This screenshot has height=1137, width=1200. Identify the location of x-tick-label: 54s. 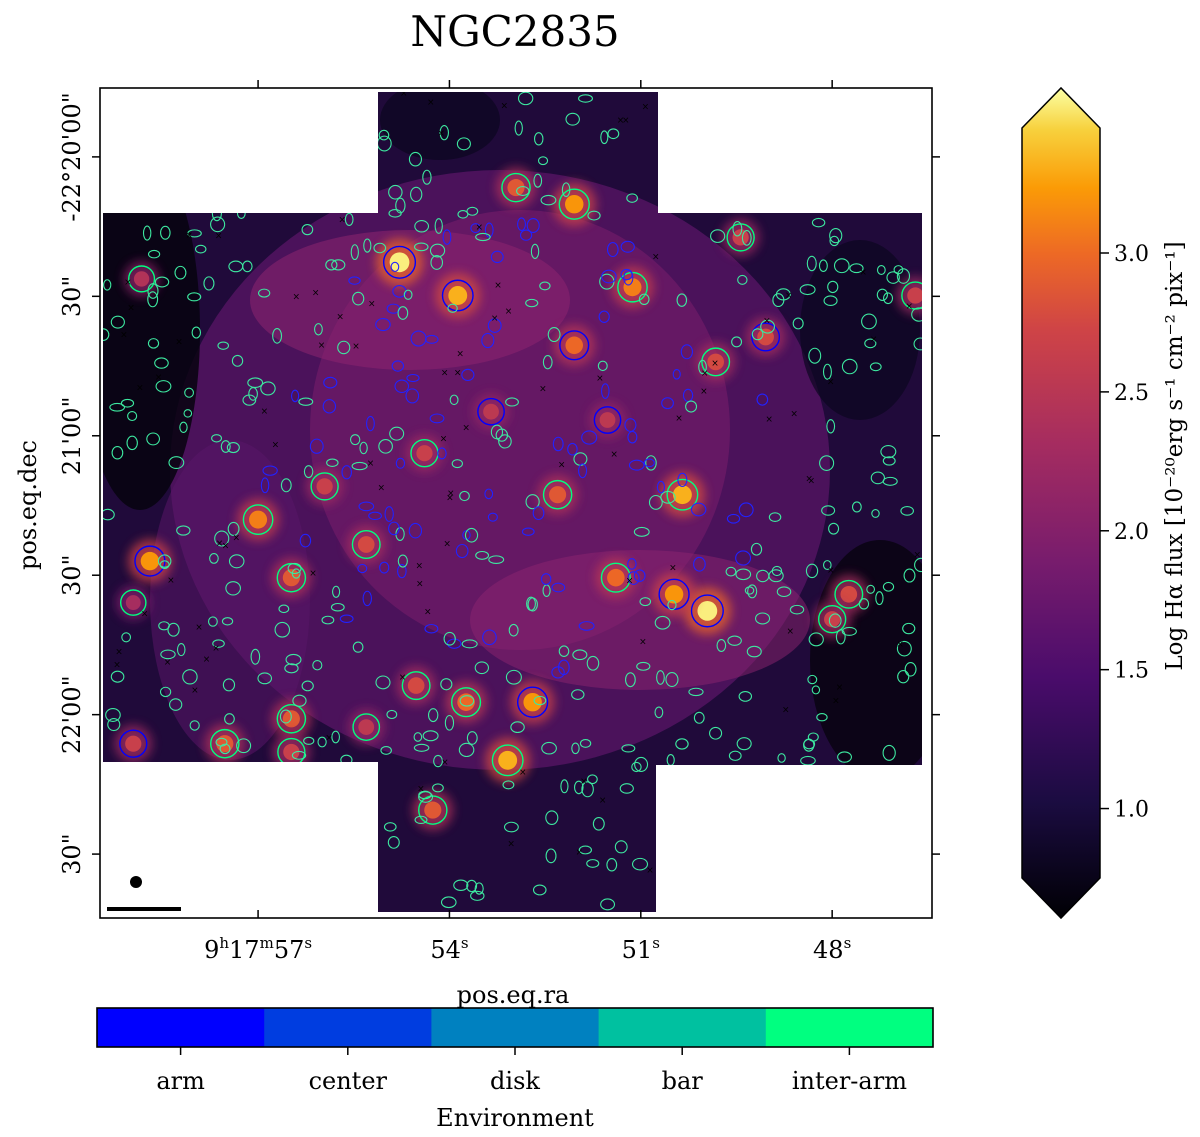
(449, 949).